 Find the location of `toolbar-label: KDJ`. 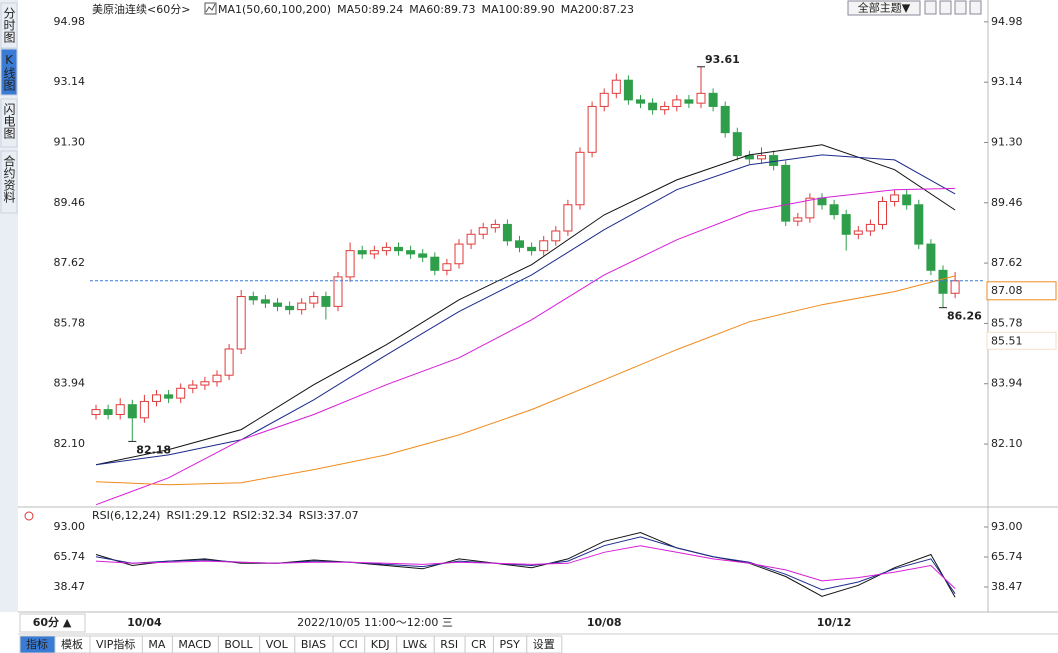

toolbar-label: KDJ is located at coordinates (380, 644).